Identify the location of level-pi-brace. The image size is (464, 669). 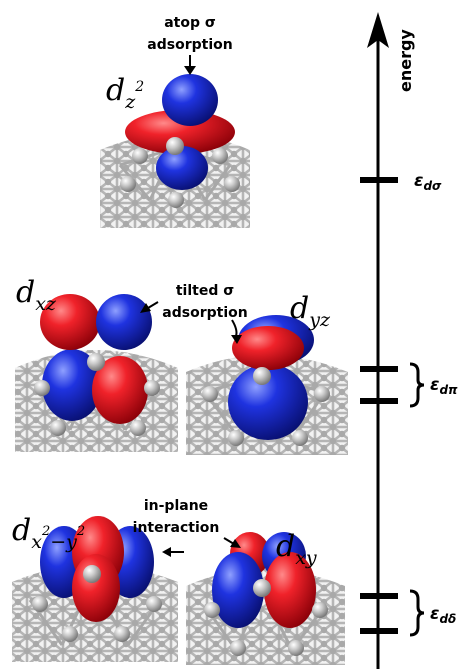
(417, 385).